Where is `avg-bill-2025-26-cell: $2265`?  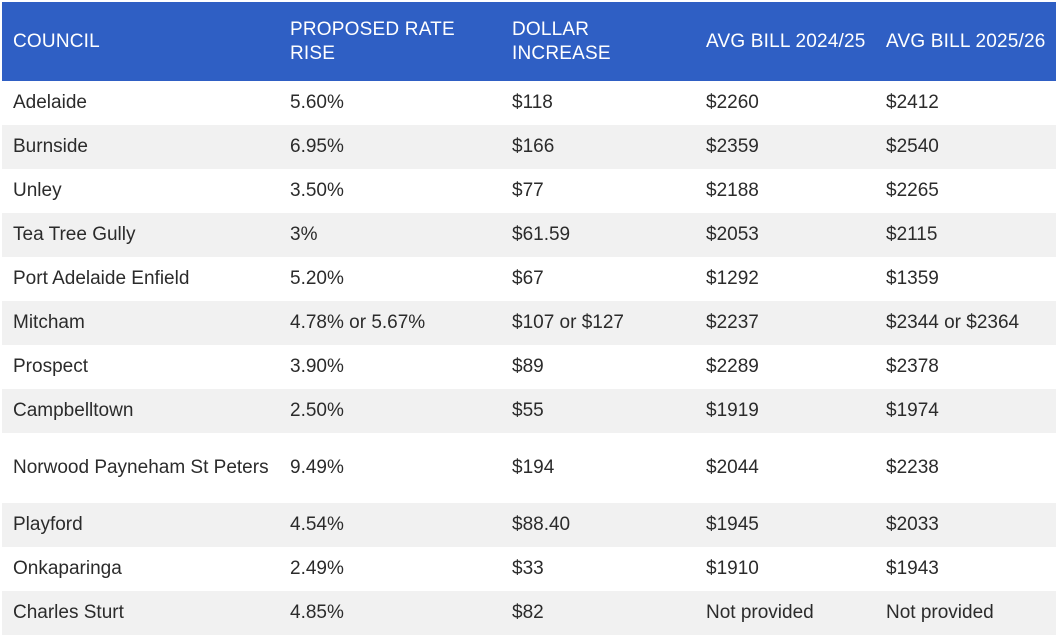
avg-bill-2025-26-cell: $2265 is located at coordinates (912, 190).